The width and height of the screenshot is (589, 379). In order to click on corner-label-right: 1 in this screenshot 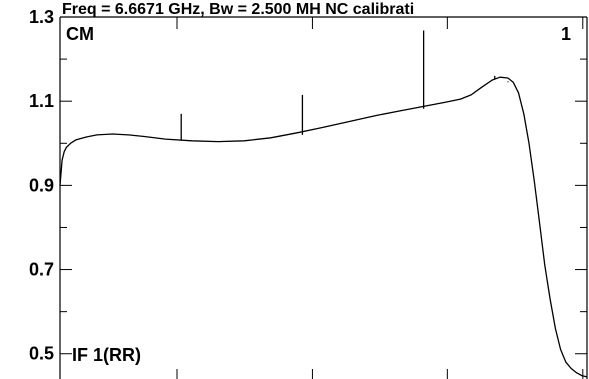, I will do `click(566, 34)`.